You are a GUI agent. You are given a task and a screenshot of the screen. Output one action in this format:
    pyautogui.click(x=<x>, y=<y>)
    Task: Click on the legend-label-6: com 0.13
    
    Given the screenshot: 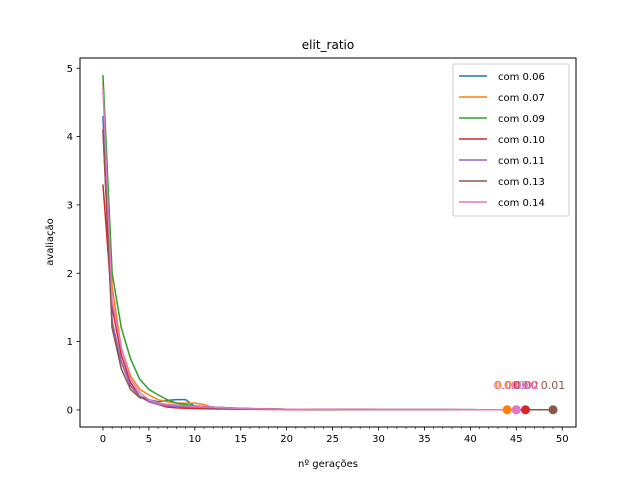 What is the action you would take?
    pyautogui.click(x=521, y=182)
    